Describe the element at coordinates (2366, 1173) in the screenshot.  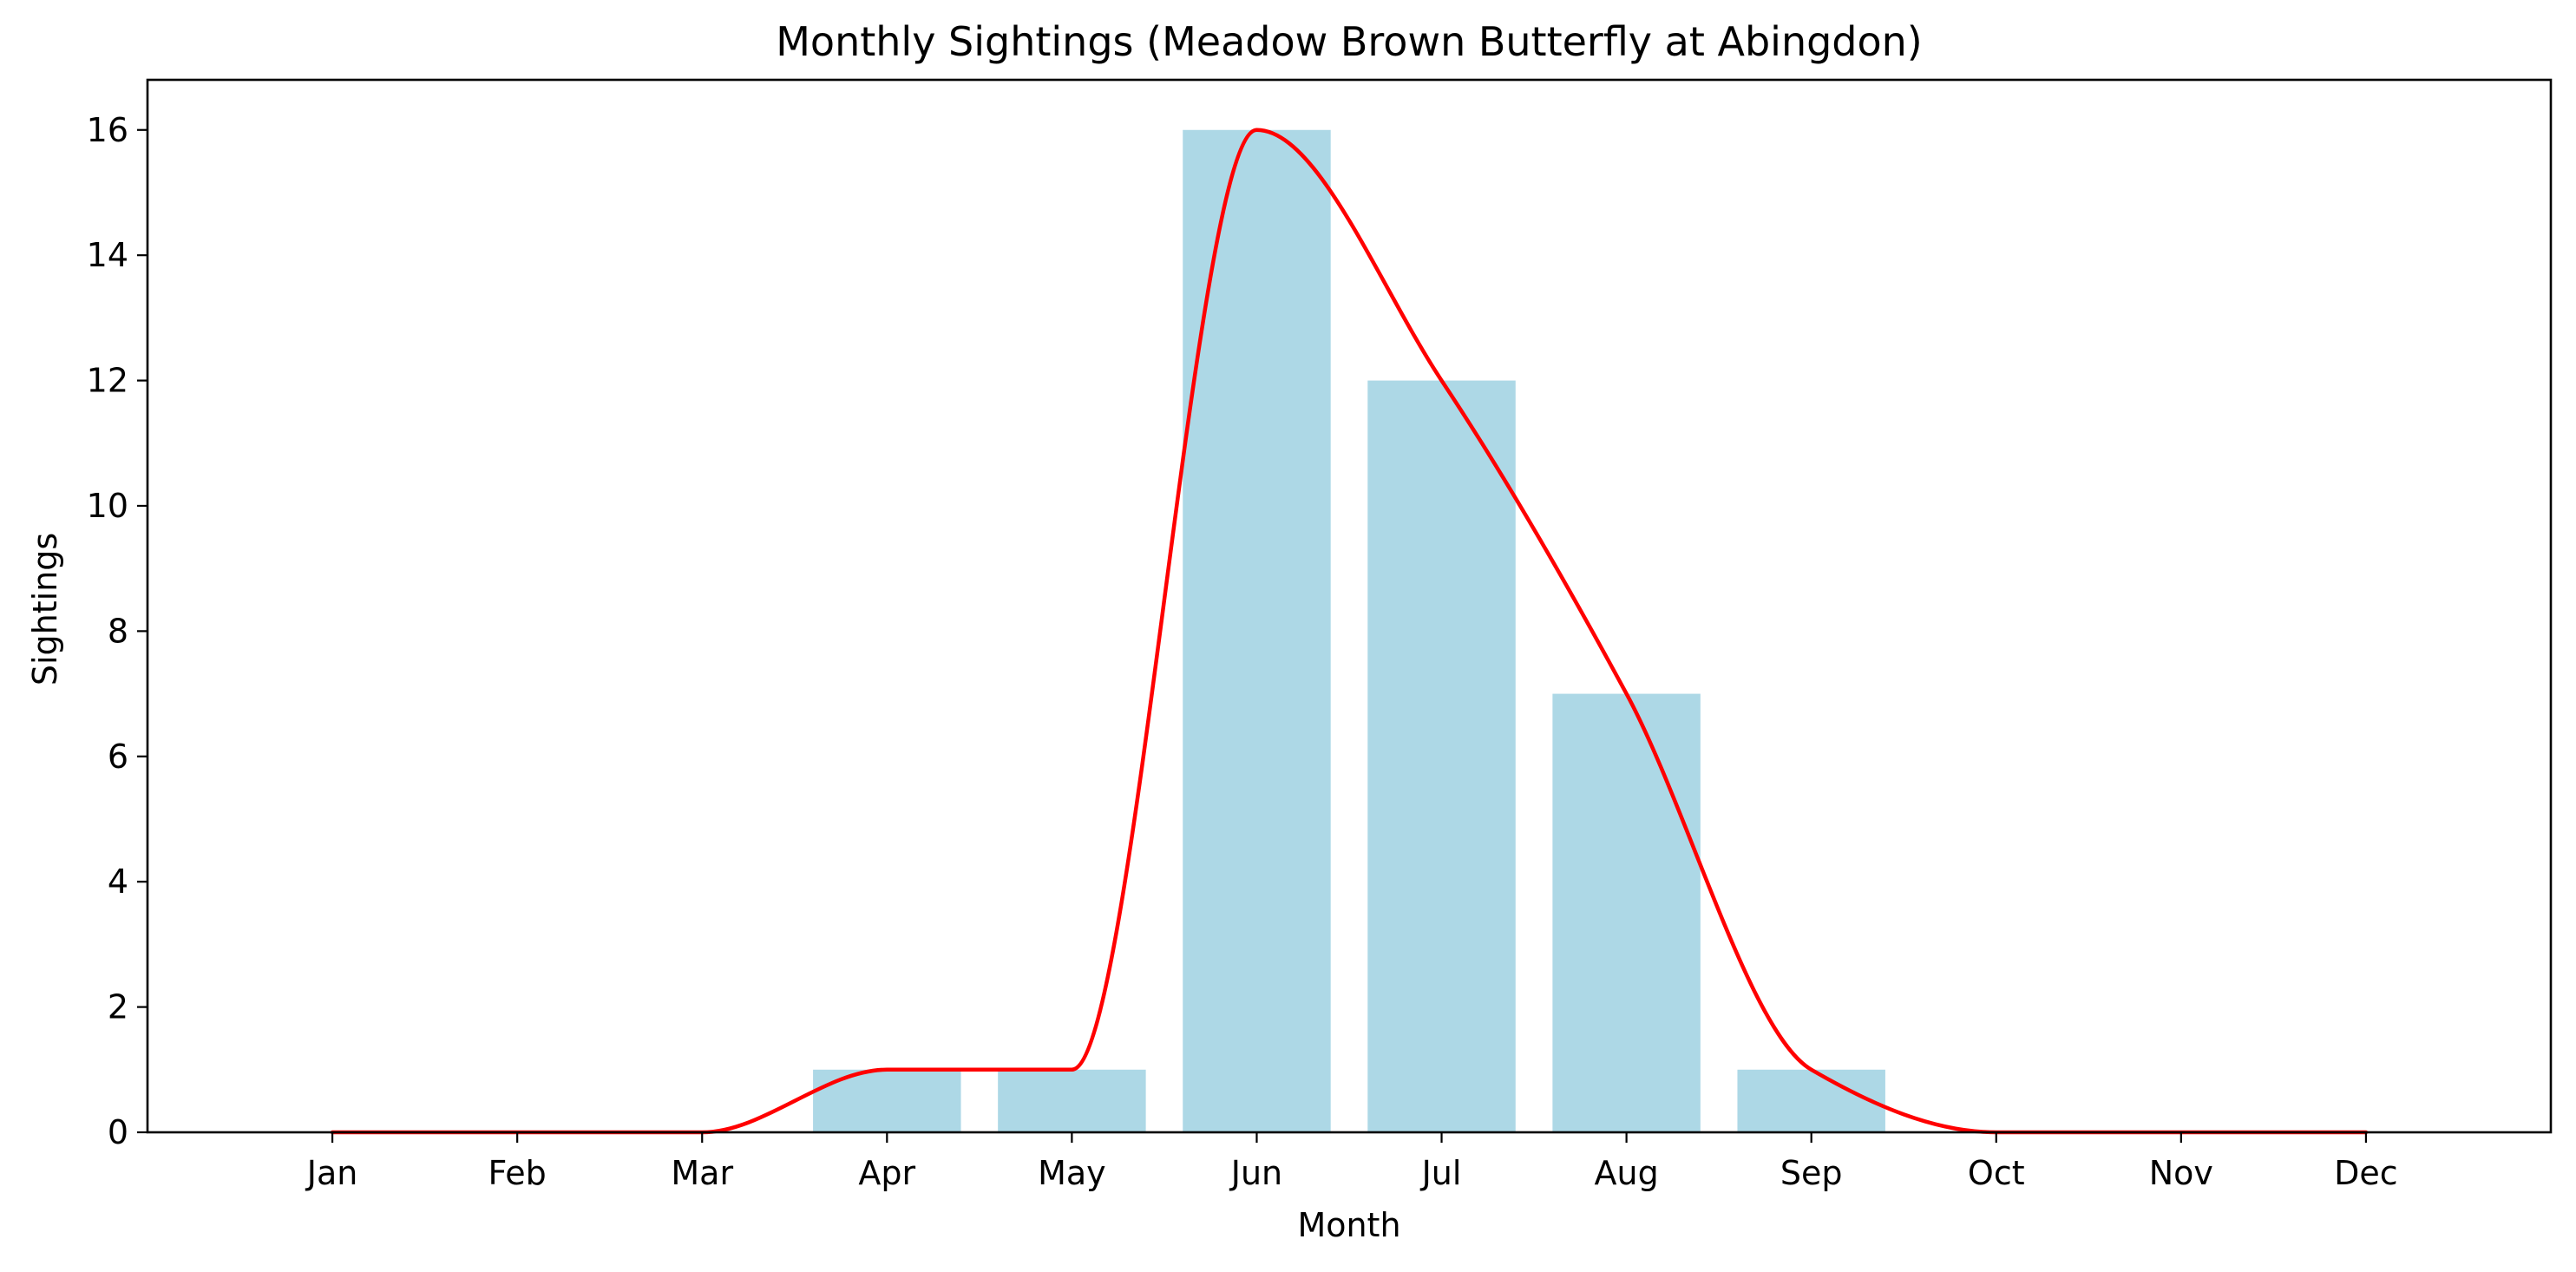
I see `x-tick-label: Dec` at that location.